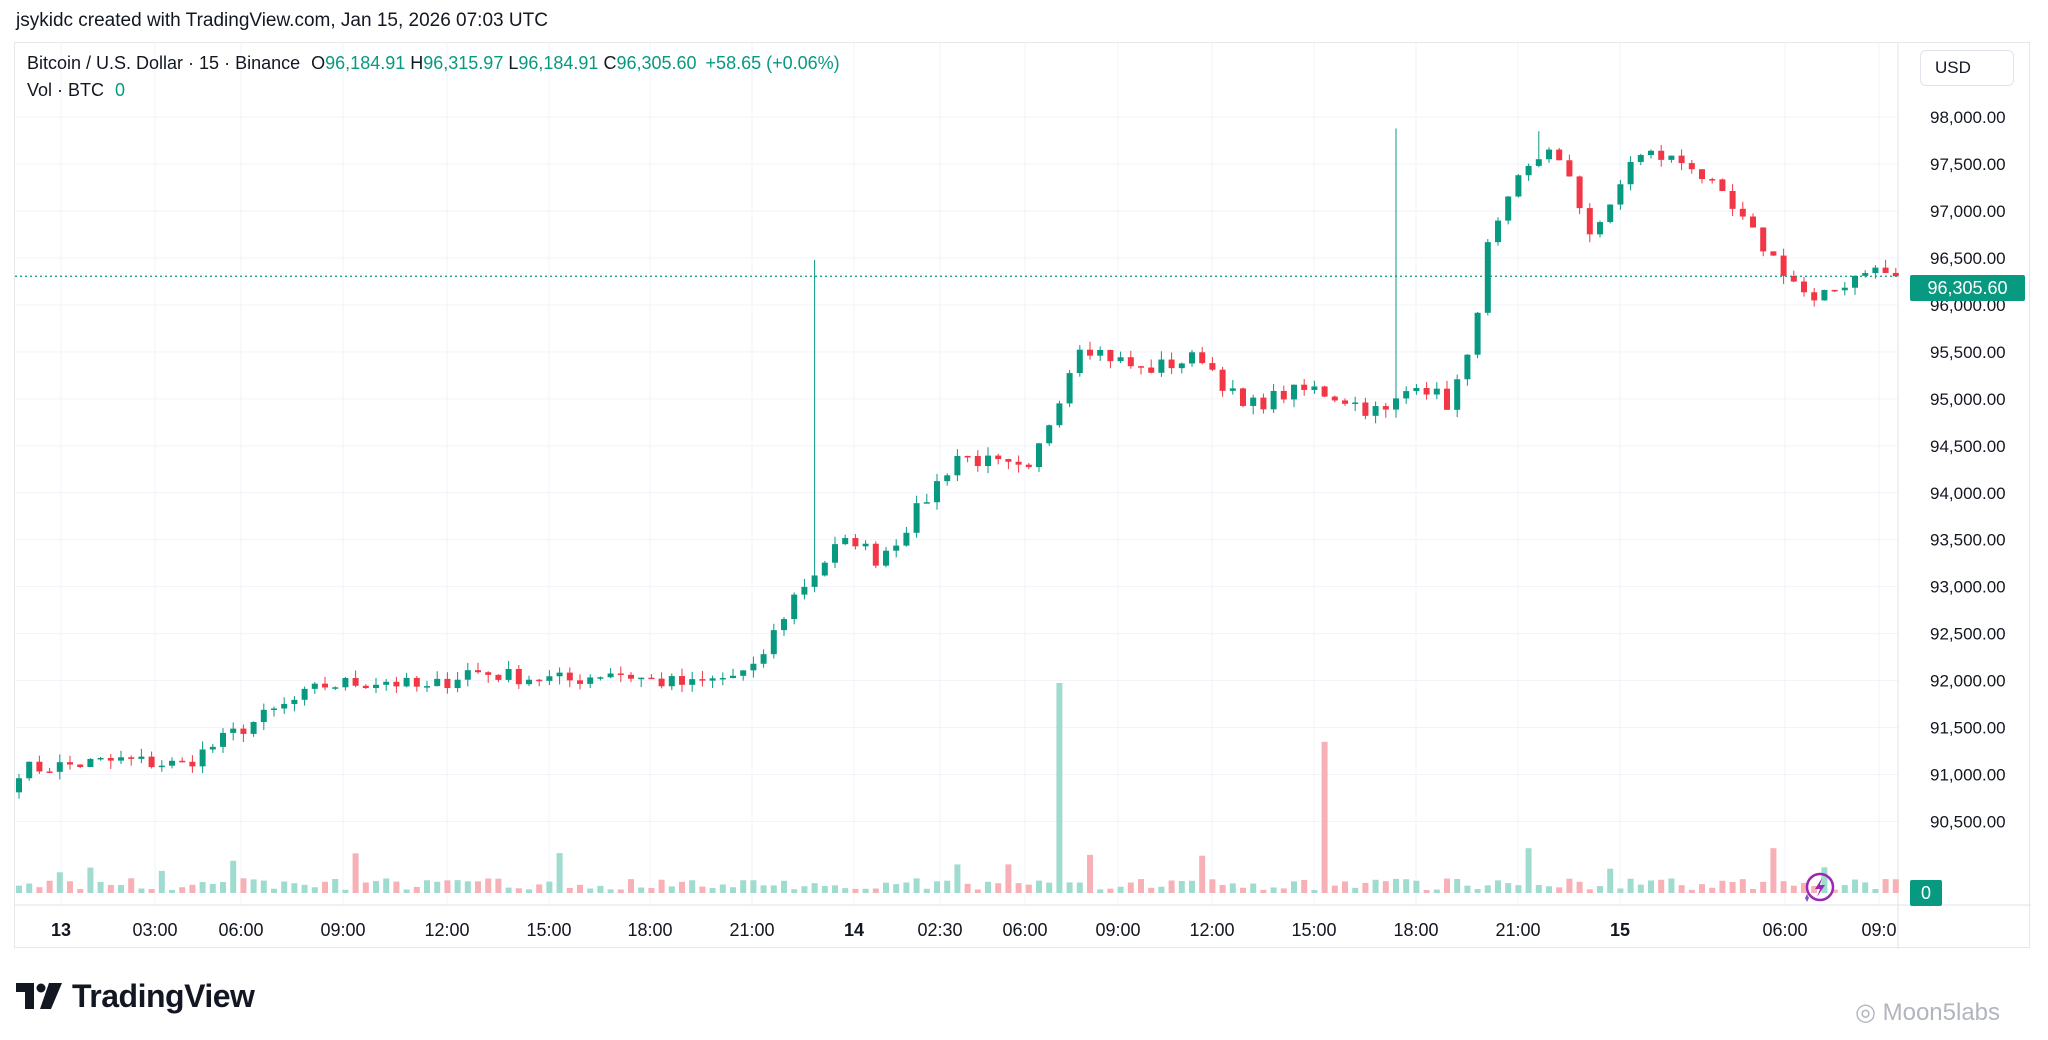 The width and height of the screenshot is (2048, 1040). What do you see at coordinates (61, 930) in the screenshot?
I see `time-tick-label: 13` at bounding box center [61, 930].